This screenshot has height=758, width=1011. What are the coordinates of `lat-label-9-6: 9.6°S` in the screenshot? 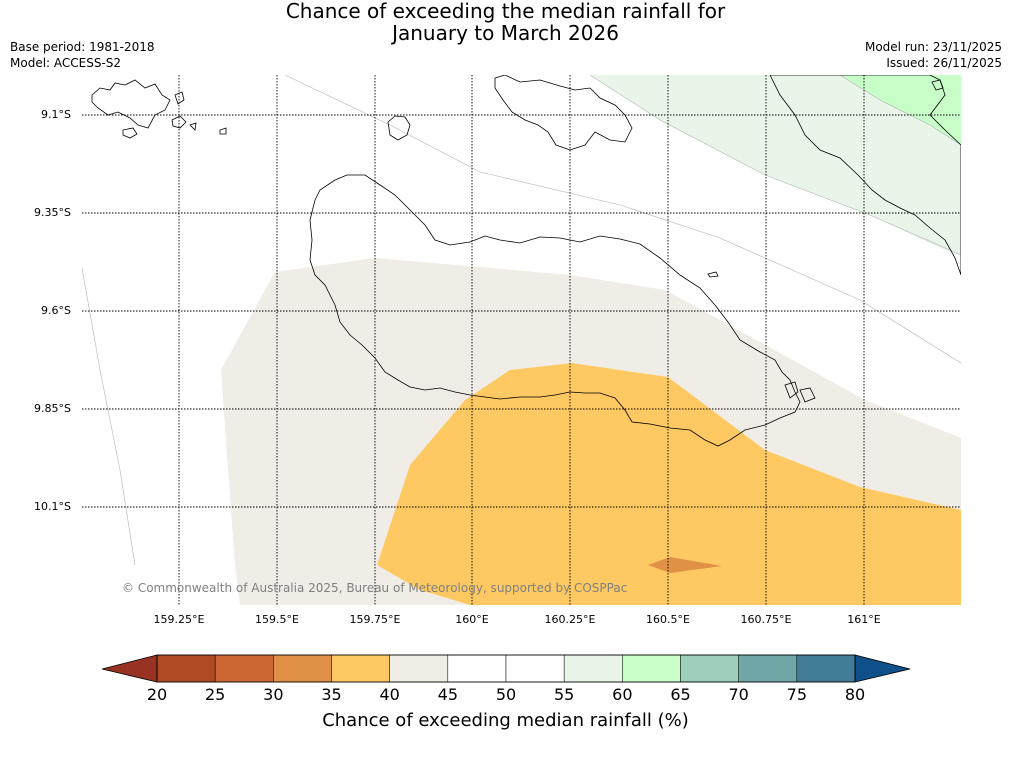 It's located at (56, 310).